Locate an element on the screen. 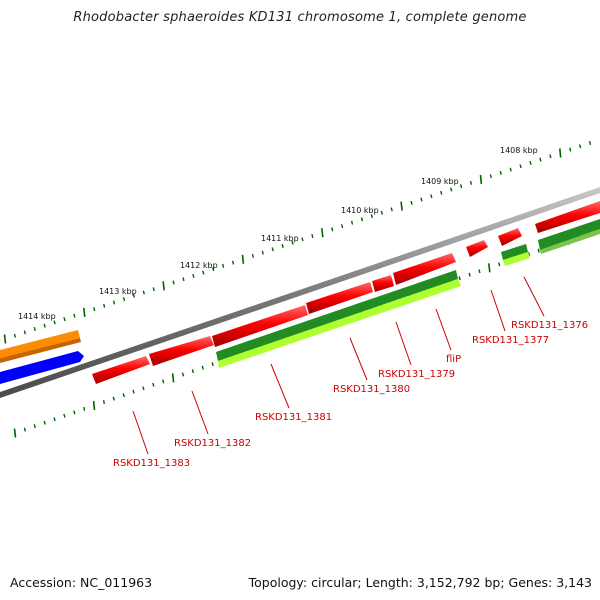  kbp-label-1414: 1414 kbp is located at coordinates (37, 316).